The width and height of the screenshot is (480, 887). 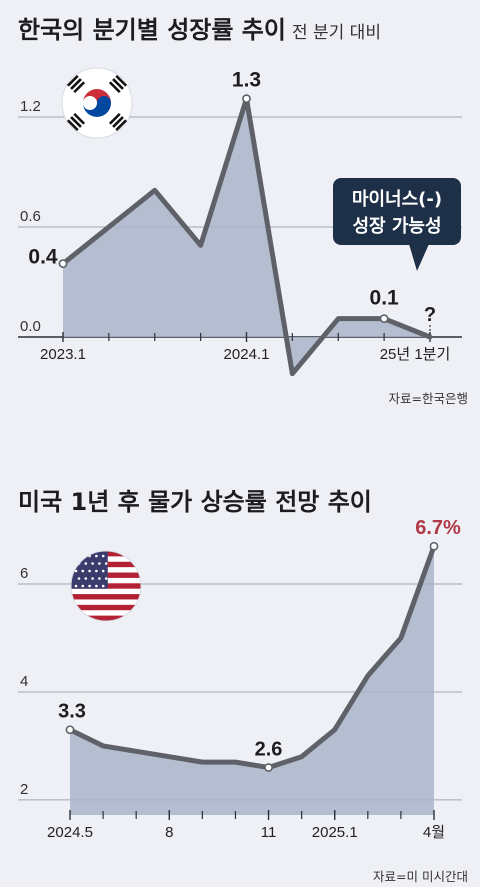 I want to click on flag-body, so click(x=106, y=586).